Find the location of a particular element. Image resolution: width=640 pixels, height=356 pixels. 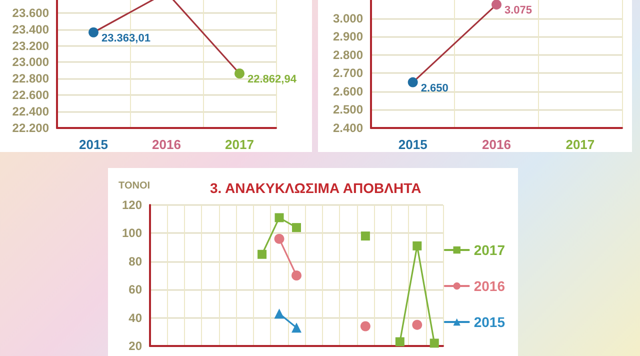

y-tick-label: 23.000 is located at coordinates (31, 62).